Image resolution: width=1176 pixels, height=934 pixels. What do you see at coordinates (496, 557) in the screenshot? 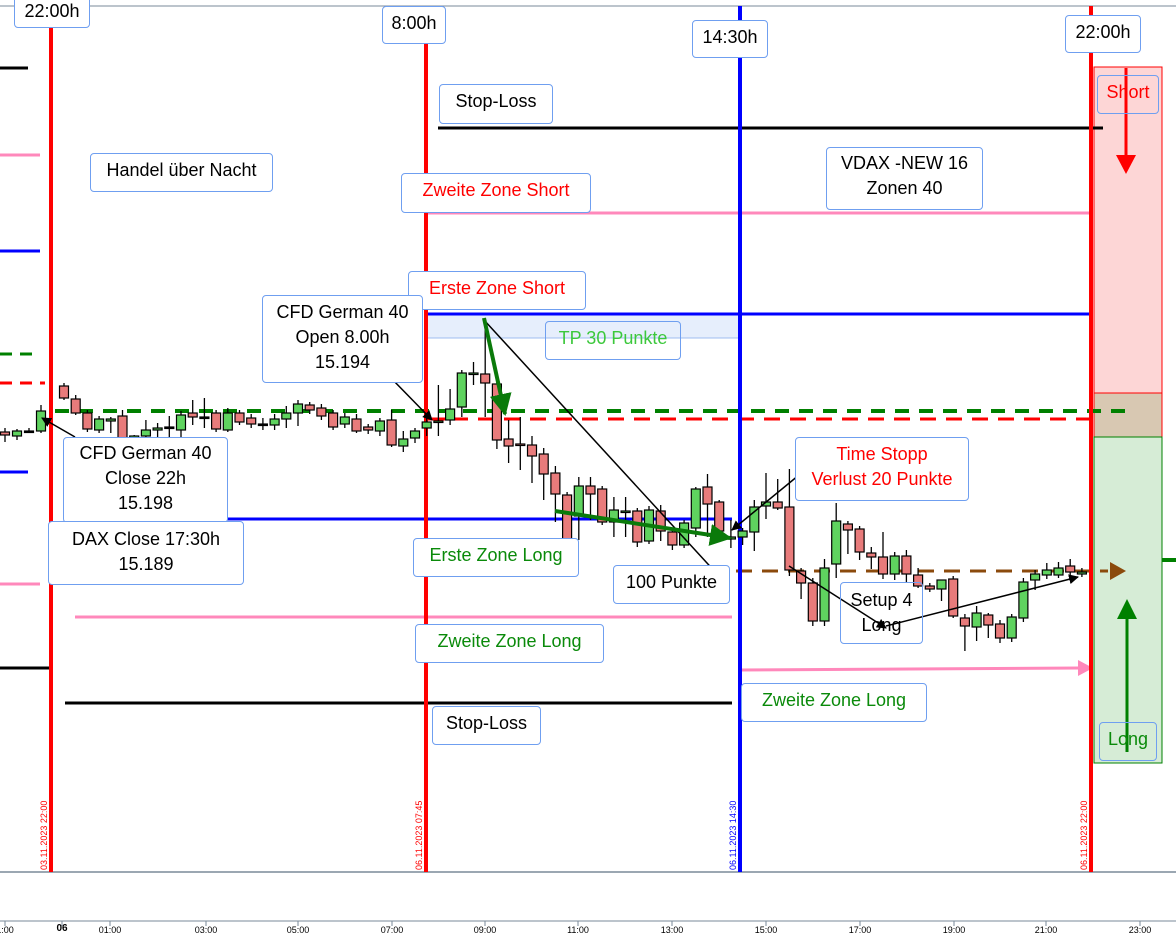
I see `label-erste-zone-long: Erste Zone Long` at bounding box center [496, 557].